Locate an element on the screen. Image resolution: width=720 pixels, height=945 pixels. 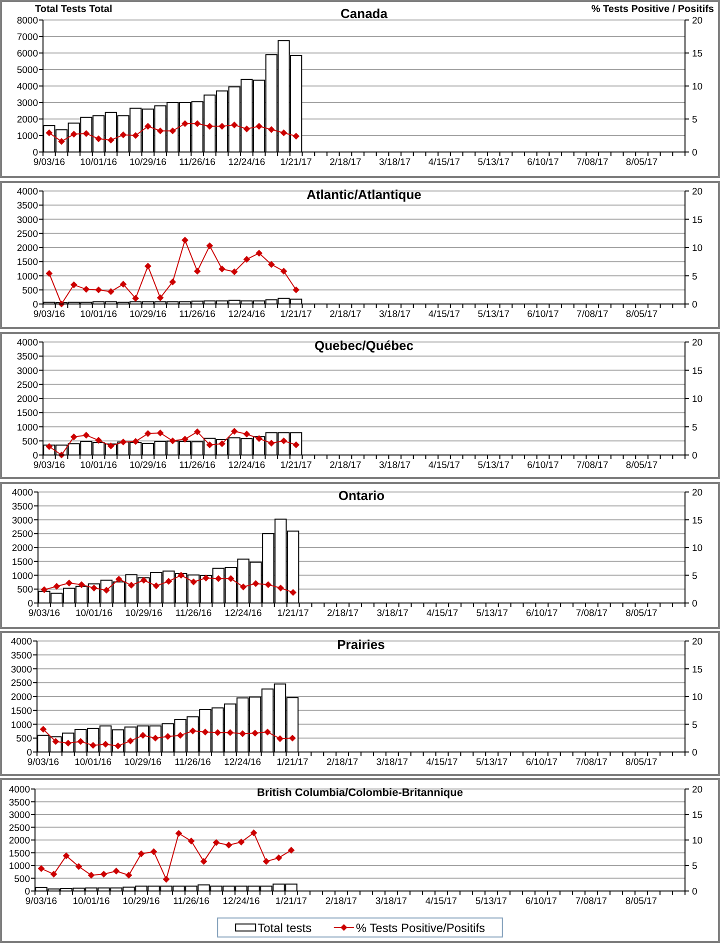
x-tick-label: 10/29/16 is located at coordinates (147, 465).